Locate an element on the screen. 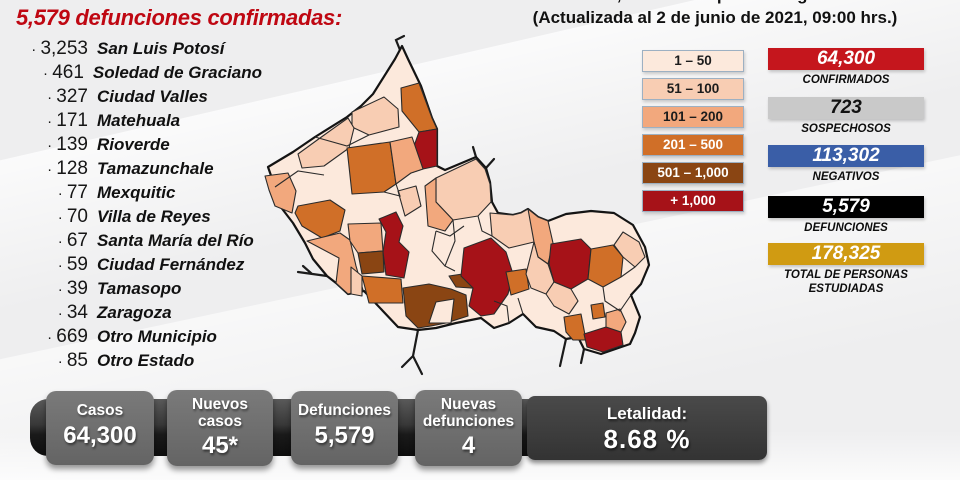 This screenshot has height=480, width=960. summary-box-letalidad: Letalidad: 8.68 % is located at coordinates (647, 428).